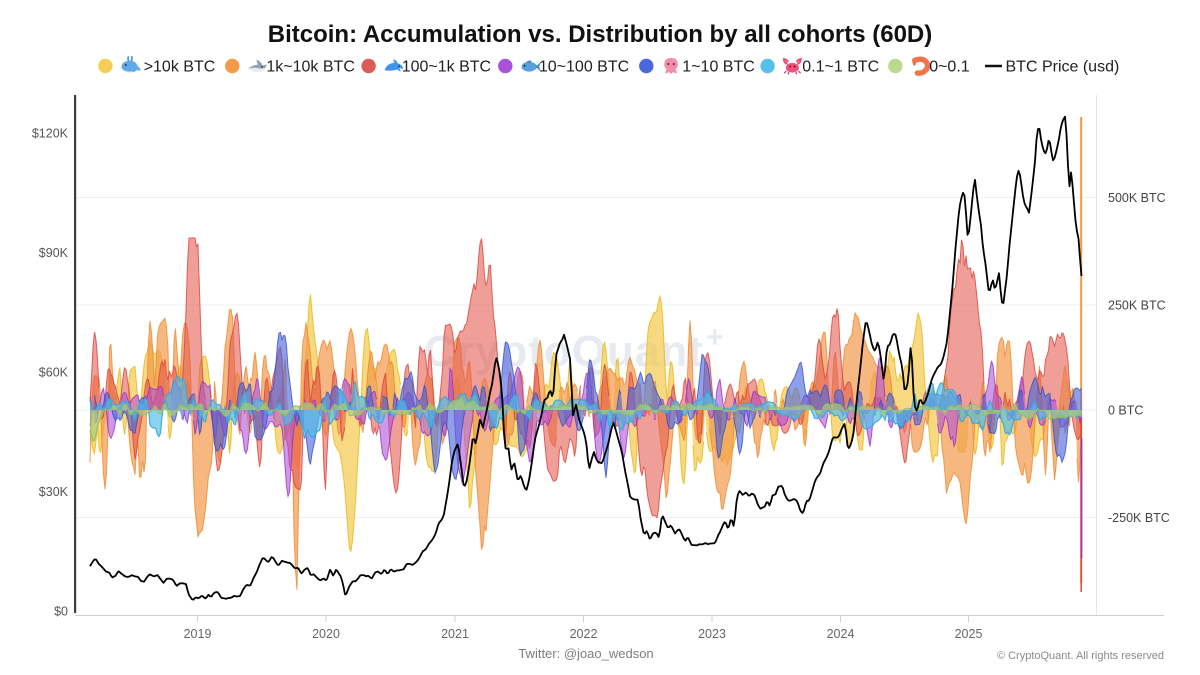 This screenshot has height=675, width=1200. I want to click on svg-text: 2025, so click(969, 634).